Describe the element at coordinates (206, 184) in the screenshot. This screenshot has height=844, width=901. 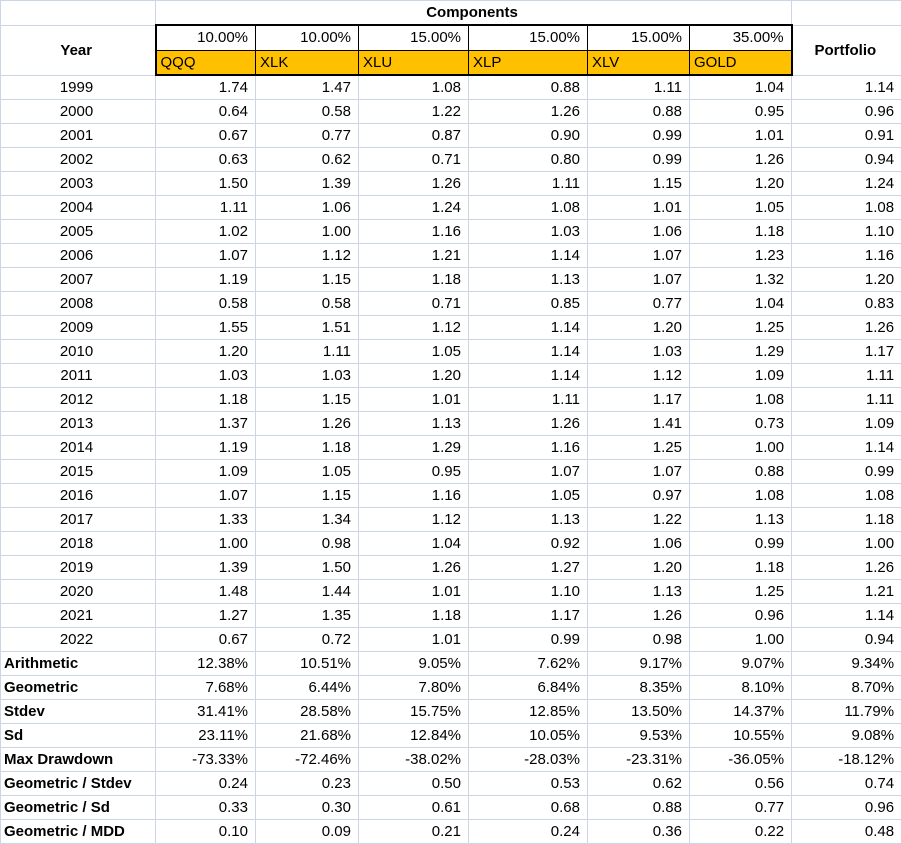
I see `return-value-cell: 1.50` at that location.